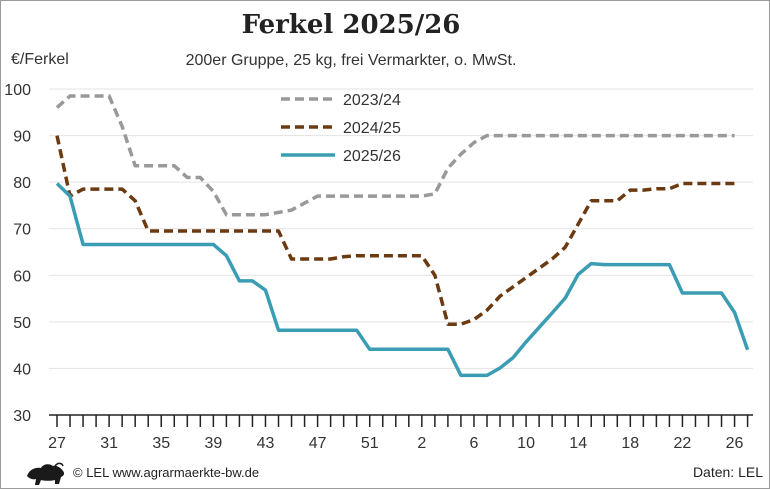 The height and width of the screenshot is (490, 770). Describe the element at coordinates (22, 183) in the screenshot. I see `y-tick-label: 80` at that location.